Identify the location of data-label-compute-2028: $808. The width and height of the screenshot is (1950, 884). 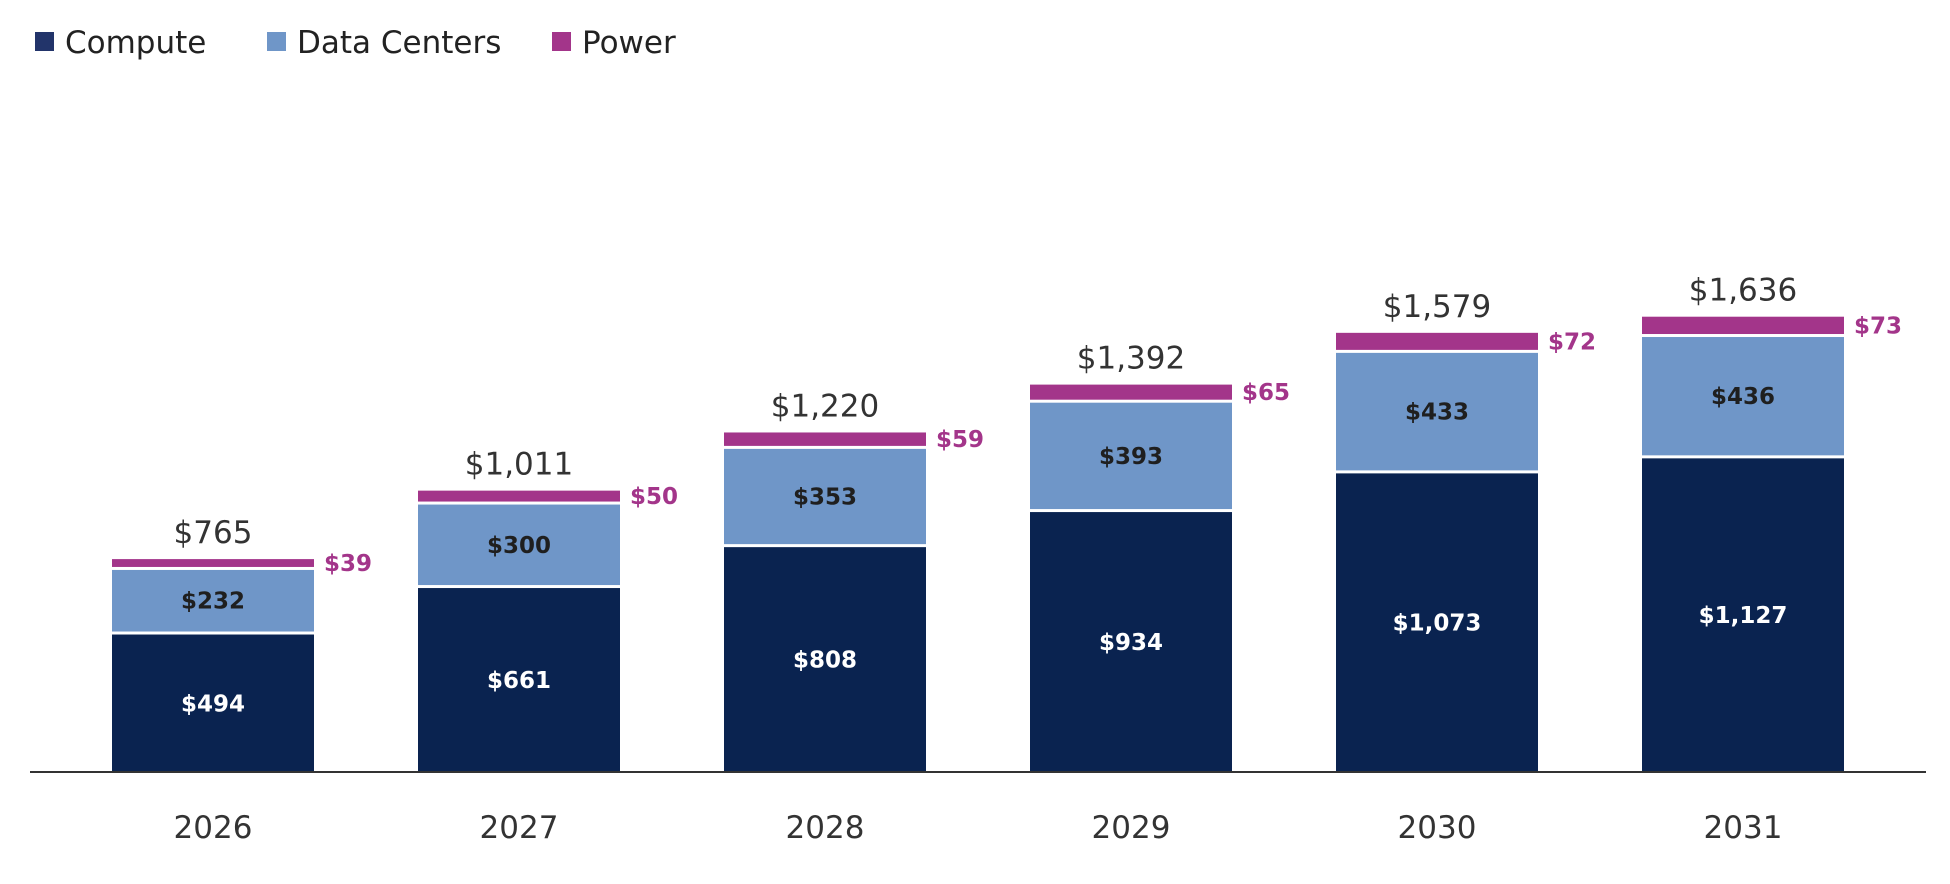
(825, 661).